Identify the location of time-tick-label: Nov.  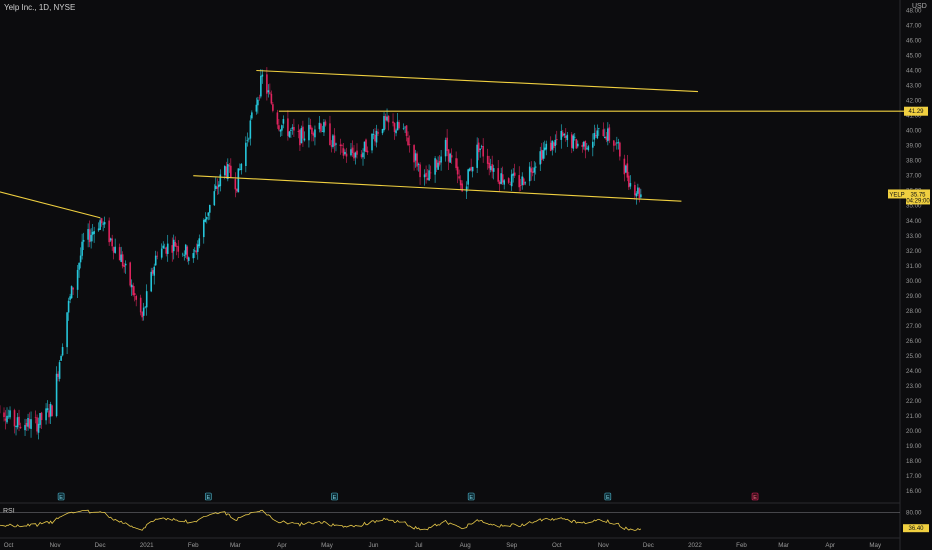
(56, 545).